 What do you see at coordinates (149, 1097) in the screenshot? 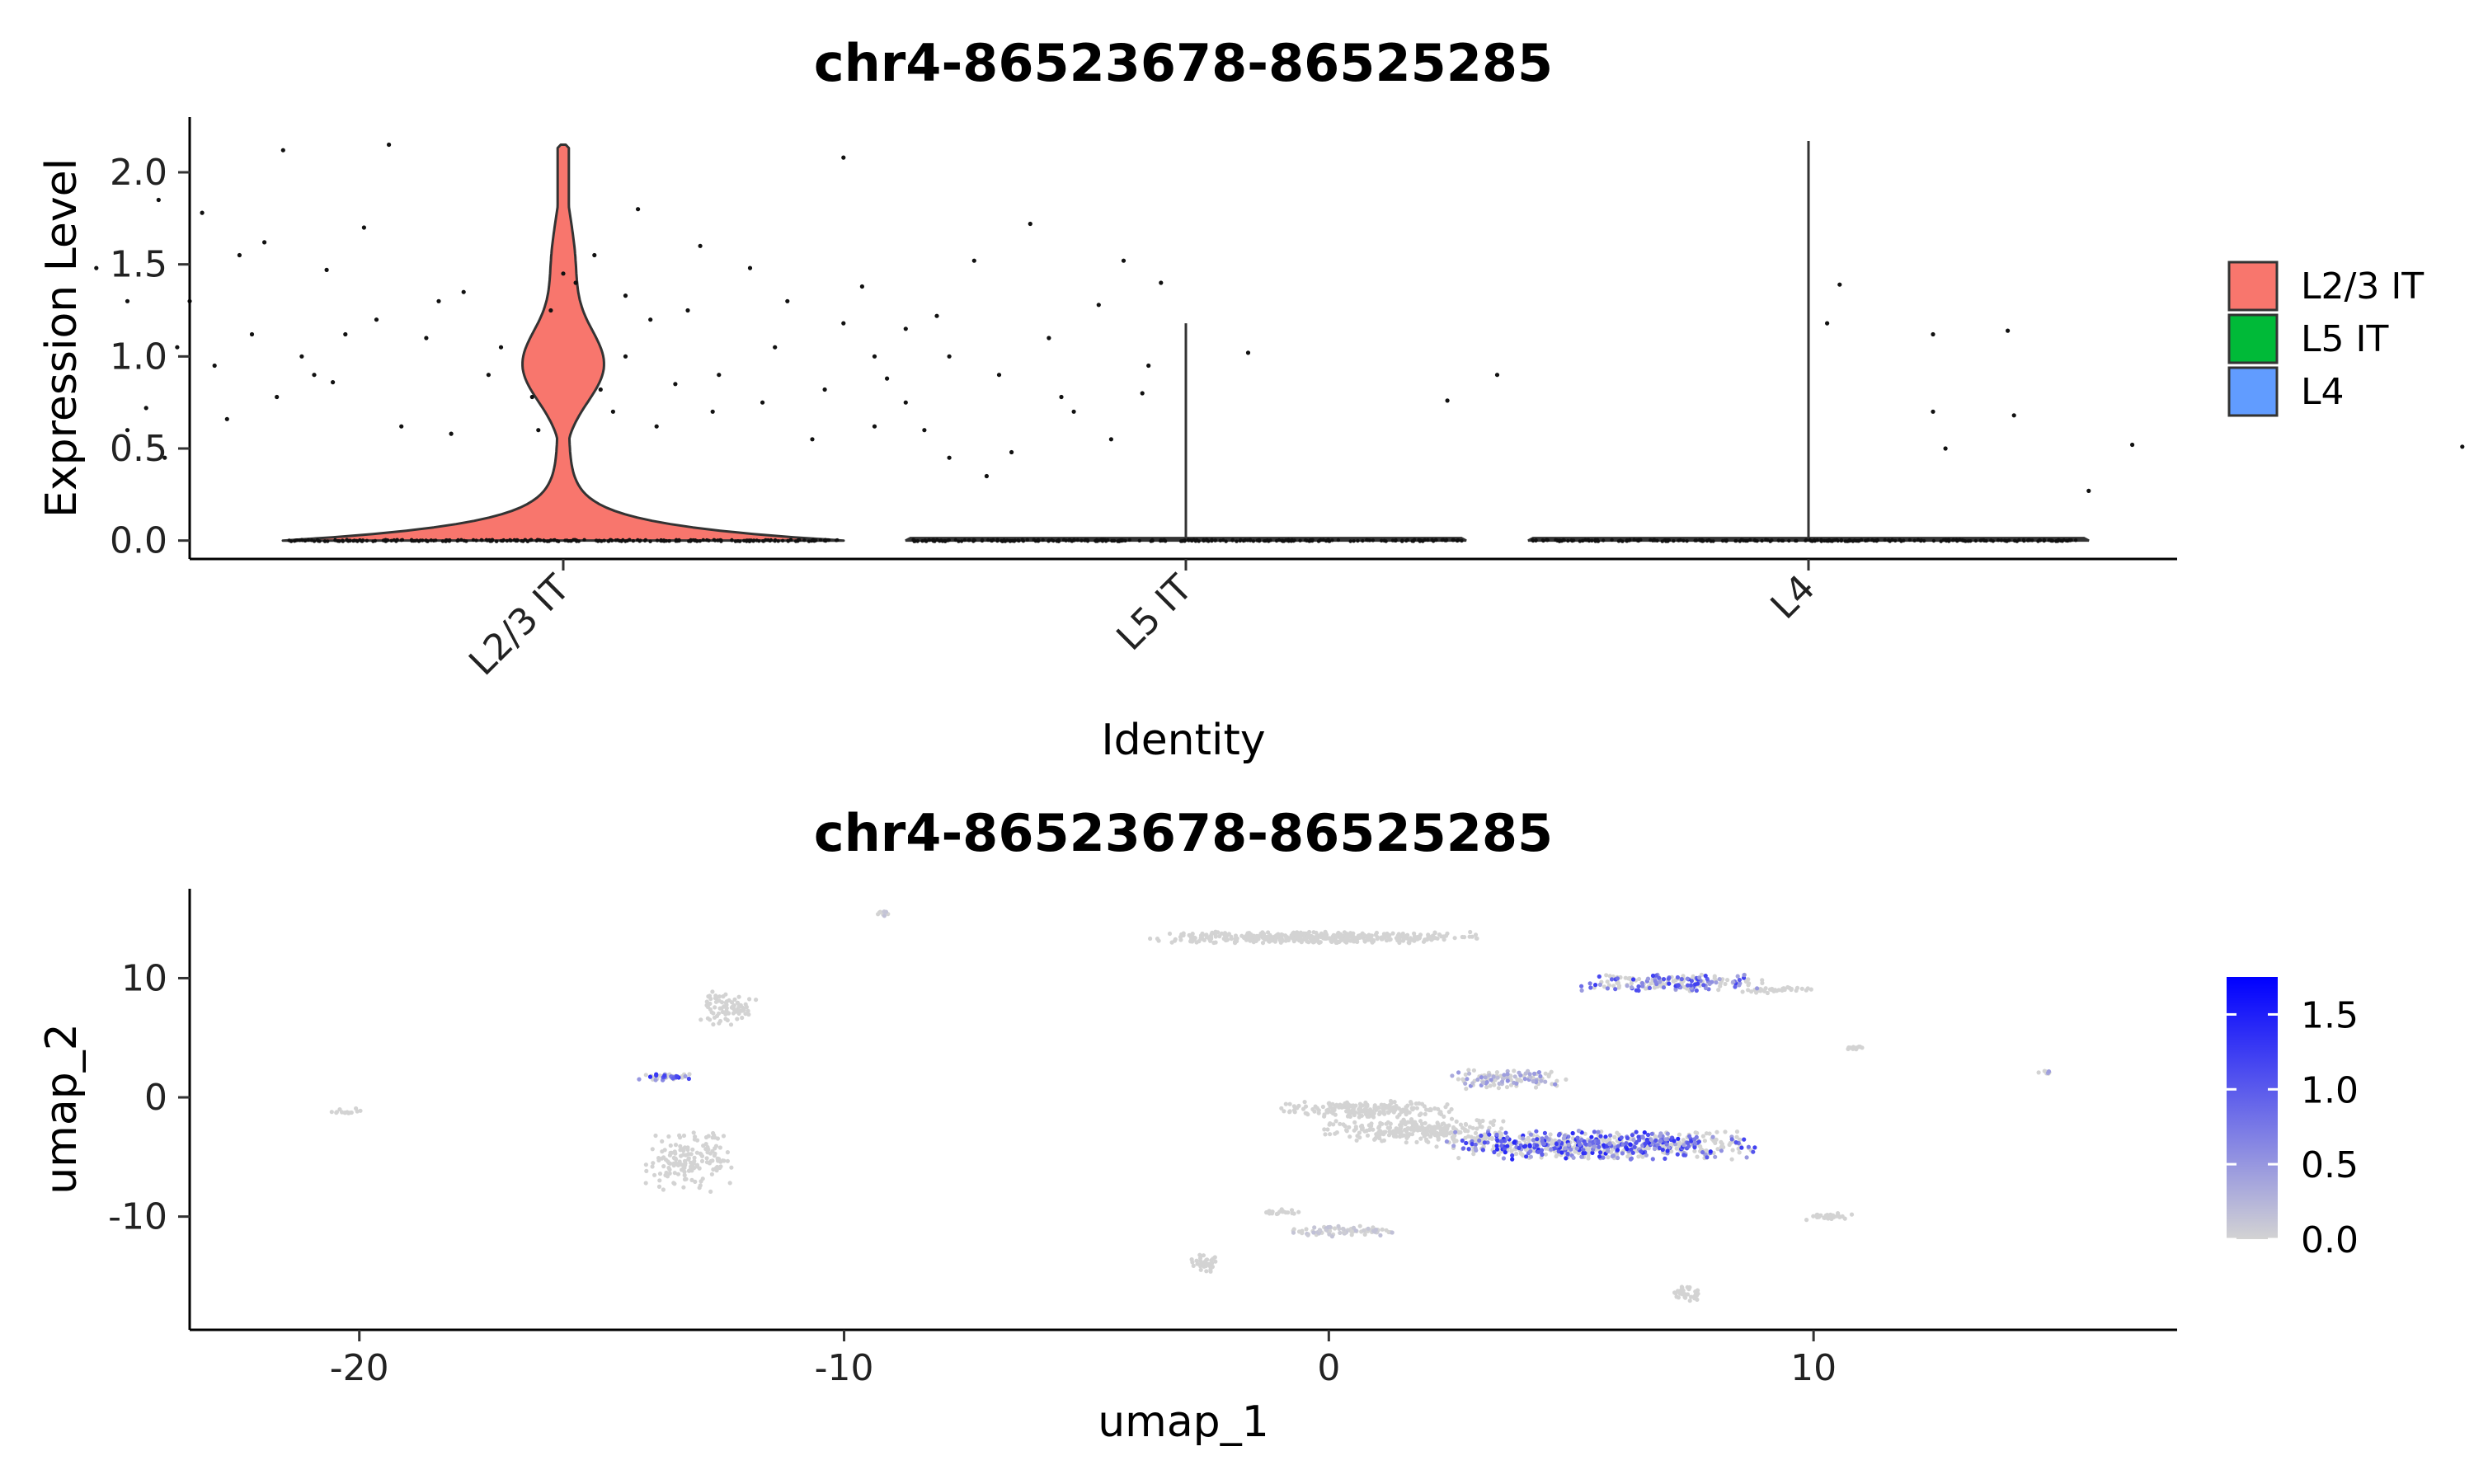
I see `umap-y-ticks: 10 0 -10` at bounding box center [149, 1097].